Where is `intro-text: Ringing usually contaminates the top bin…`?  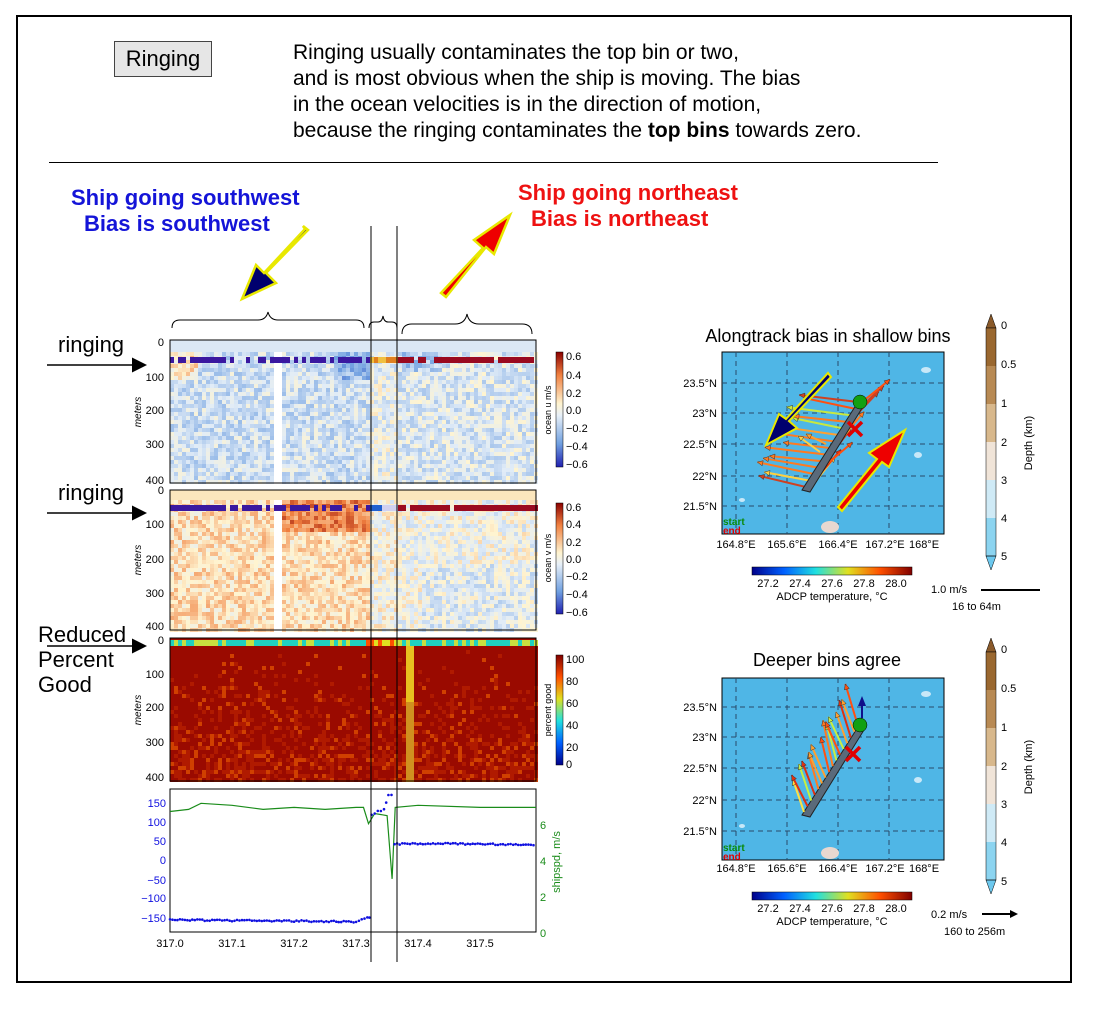 intro-text: Ringing usually contaminates the top bin… is located at coordinates (577, 92).